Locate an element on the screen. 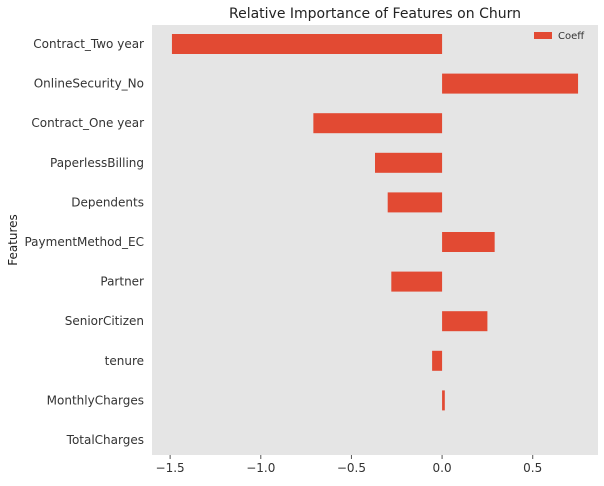 The height and width of the screenshot is (486, 604). x-tick-label: −1.0 is located at coordinates (260, 468).